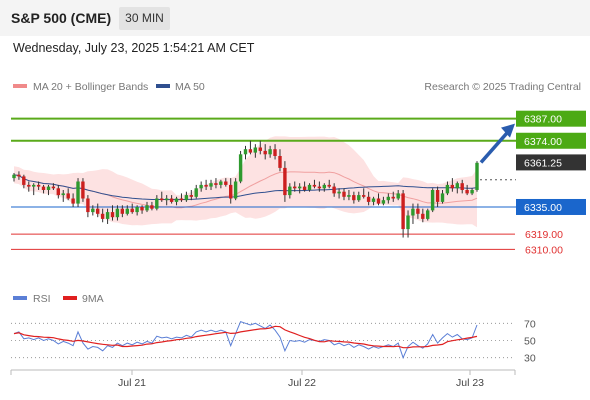 The height and width of the screenshot is (400, 590). Describe the element at coordinates (543, 142) in the screenshot. I see `level-label: 6374.00` at that location.